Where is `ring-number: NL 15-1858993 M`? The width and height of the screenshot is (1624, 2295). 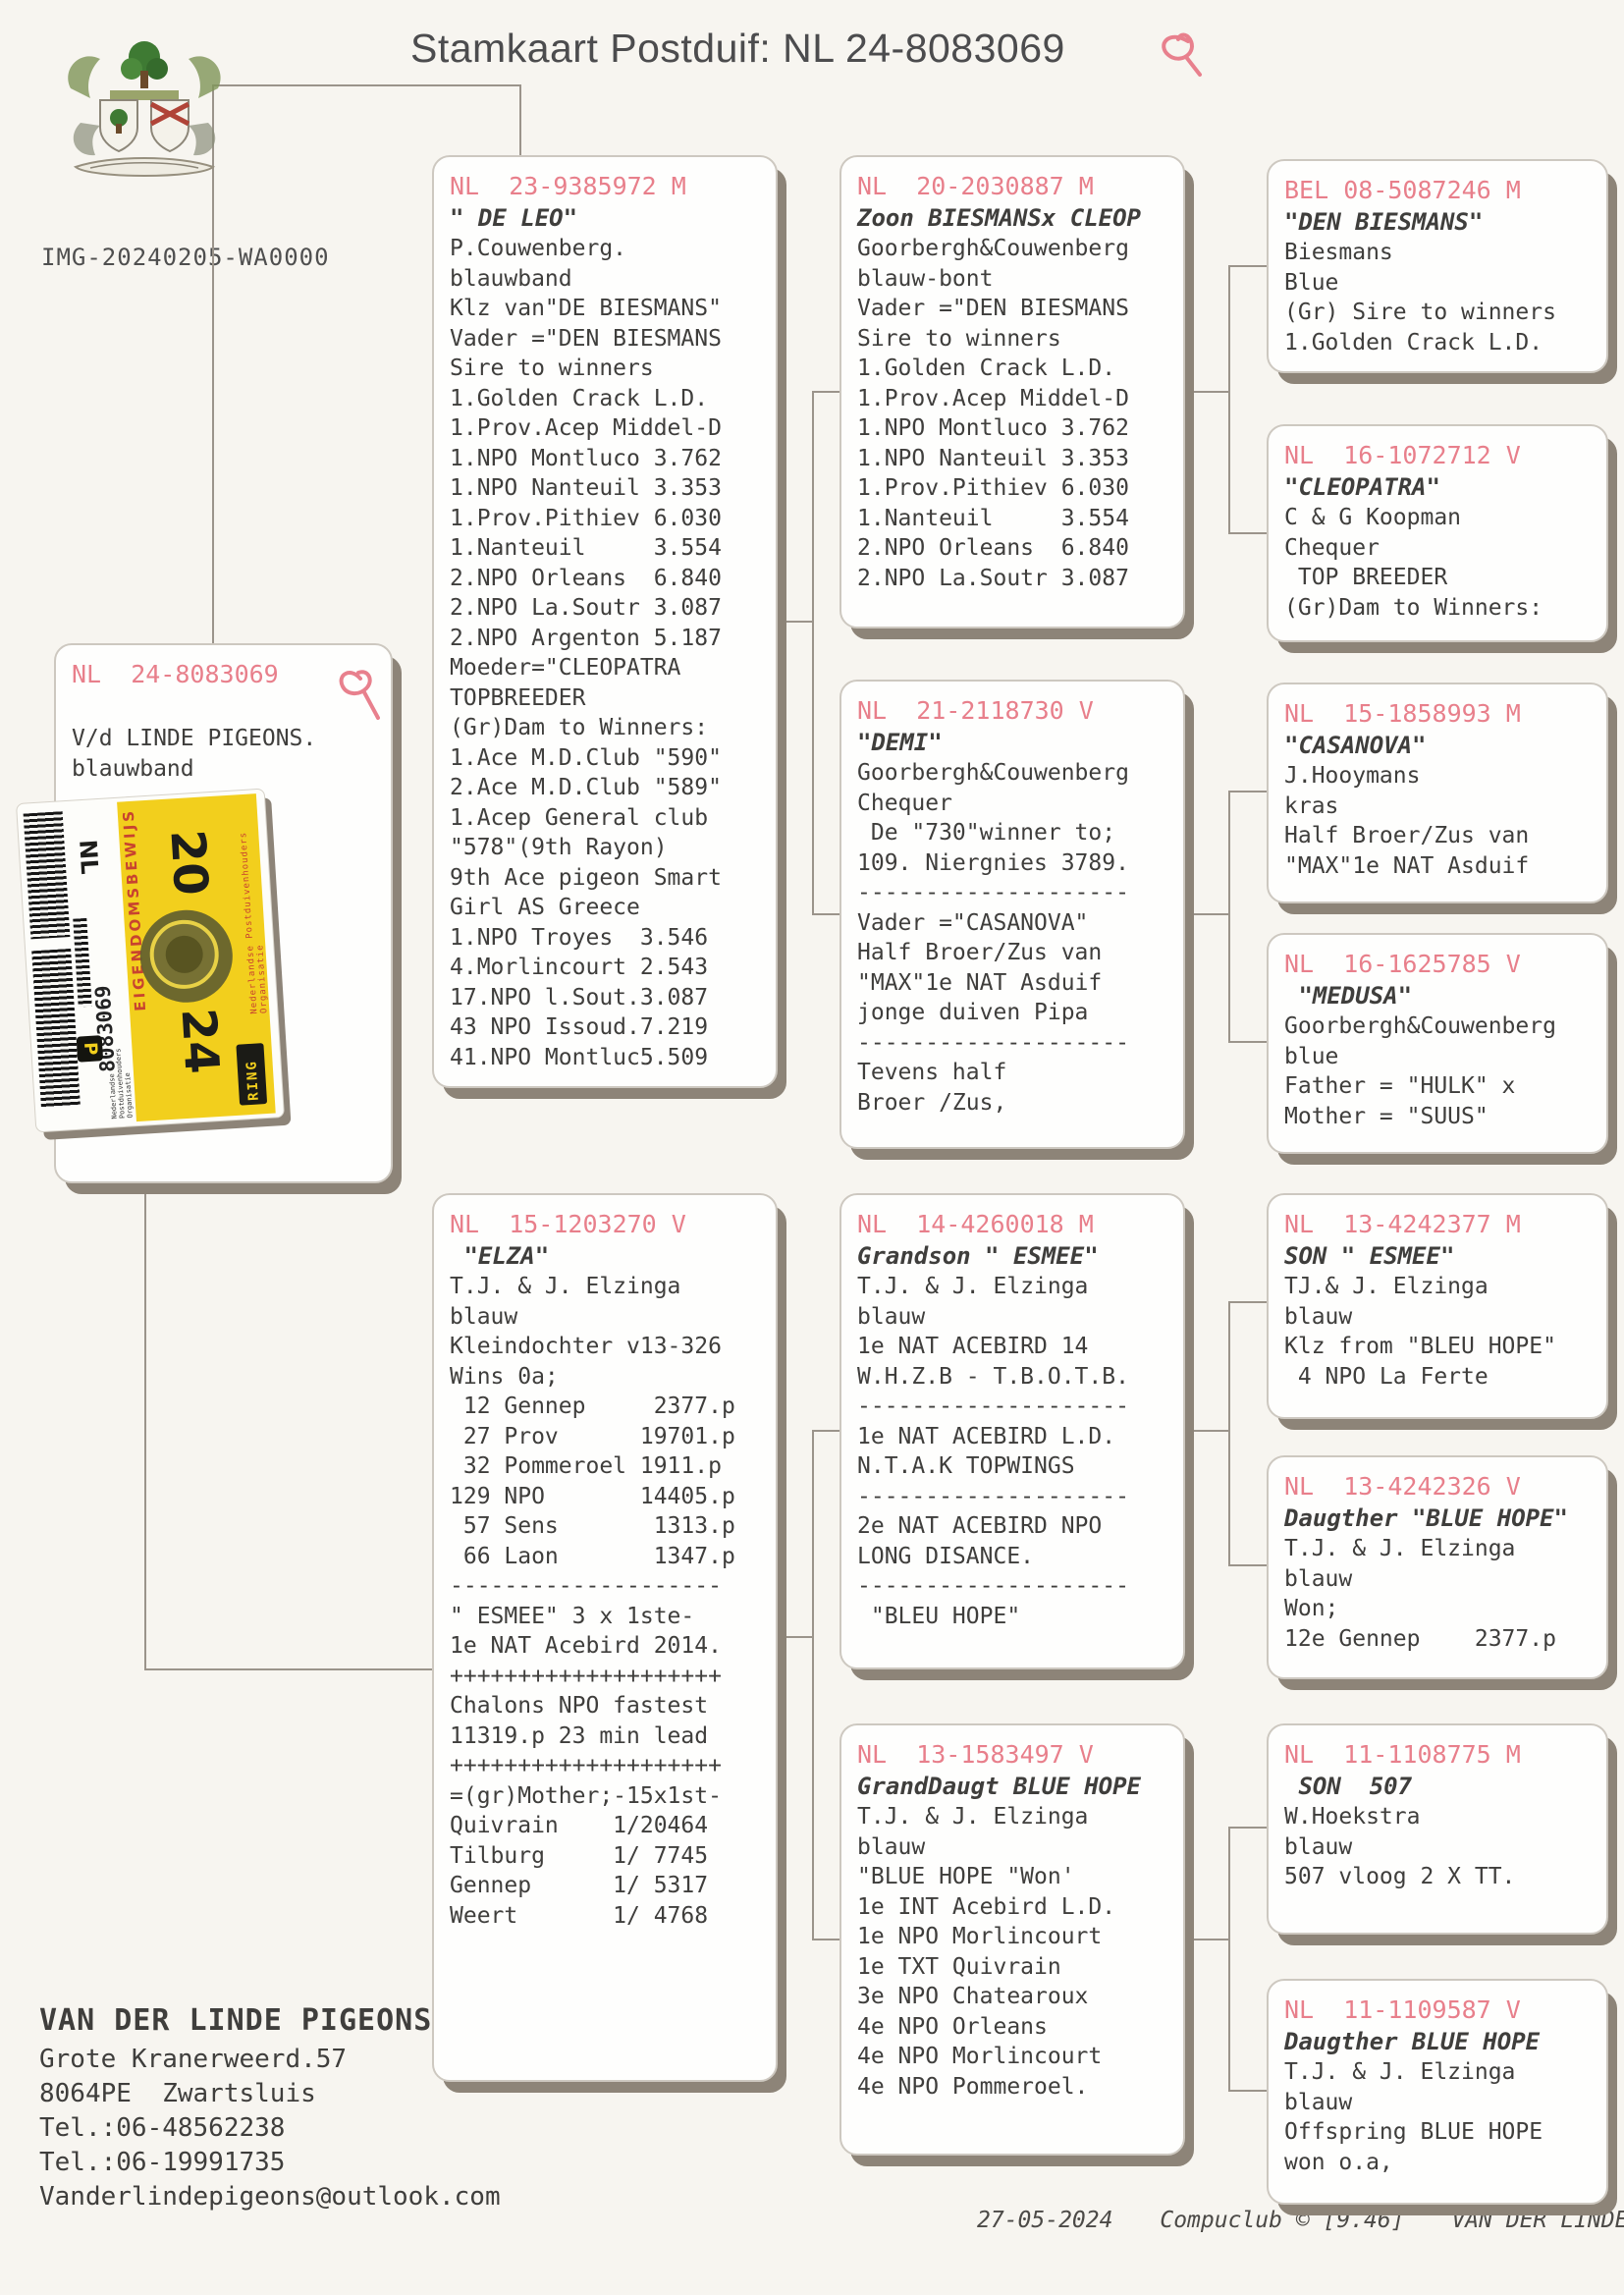
ring-number: NL 15-1858993 M is located at coordinates (1402, 713).